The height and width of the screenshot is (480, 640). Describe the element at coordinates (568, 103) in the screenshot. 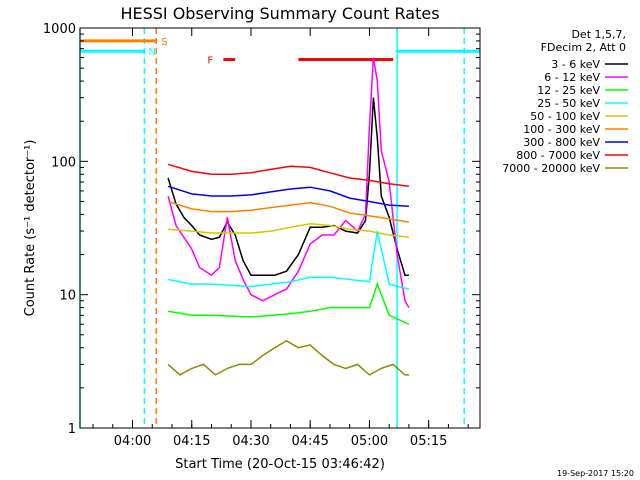

I see `legend-label-3: 25 - 50 keV` at that location.